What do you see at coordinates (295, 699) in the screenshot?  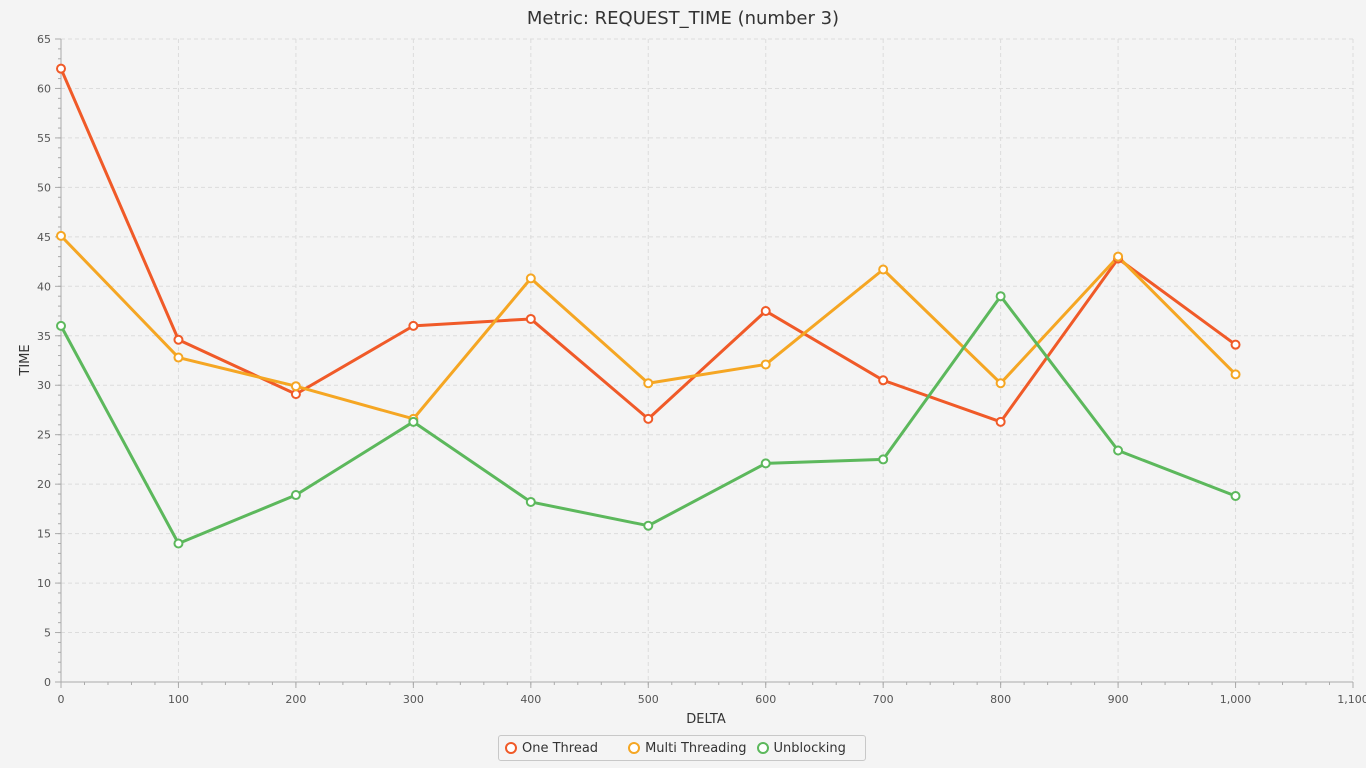 I see `x-tick-label: 200` at bounding box center [295, 699].